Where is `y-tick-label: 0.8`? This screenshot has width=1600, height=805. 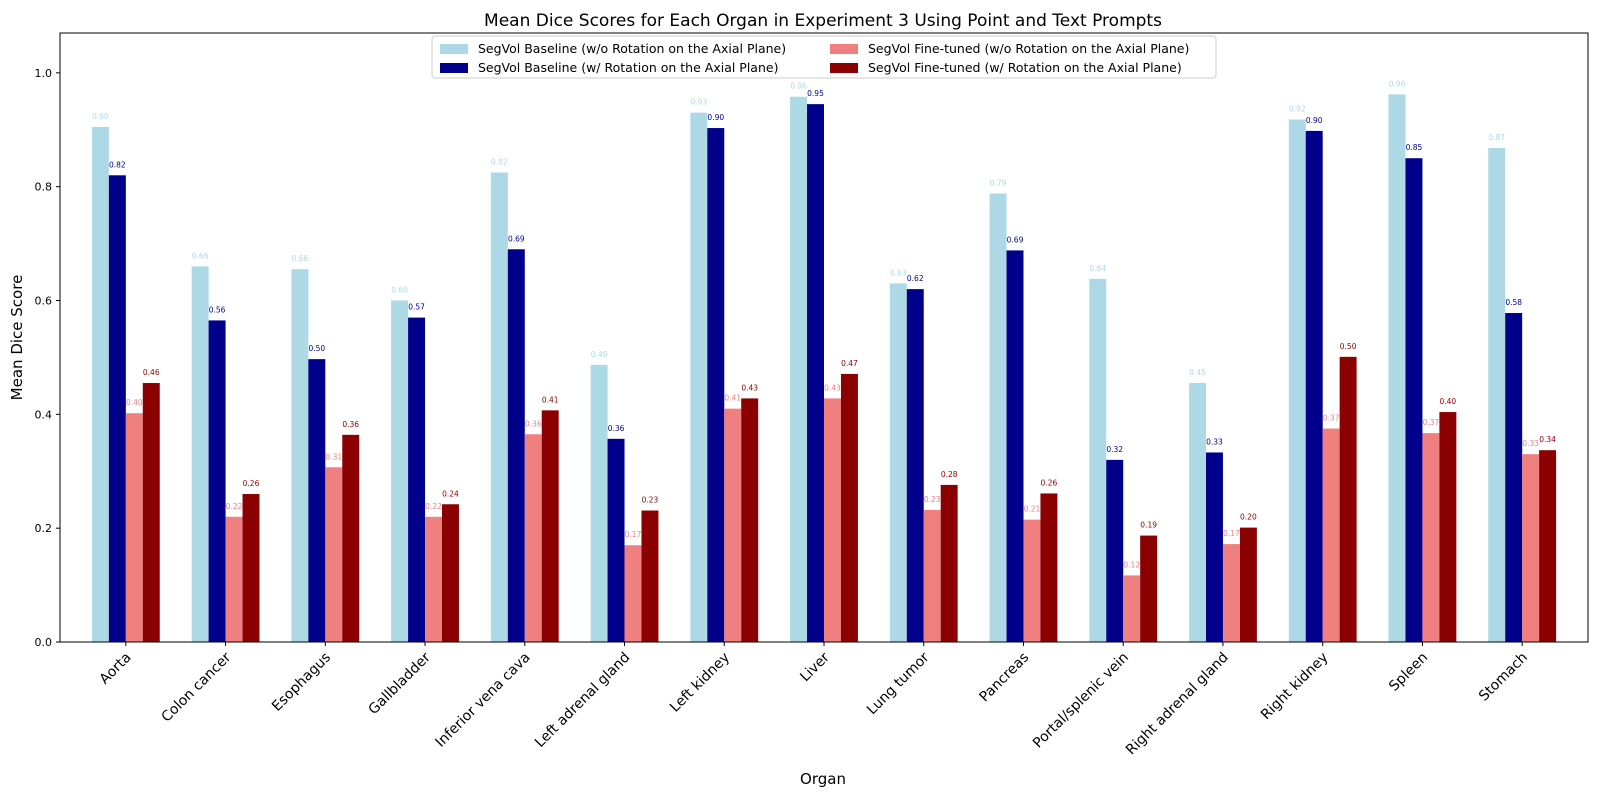
y-tick-label: 0.8 is located at coordinates (44, 187).